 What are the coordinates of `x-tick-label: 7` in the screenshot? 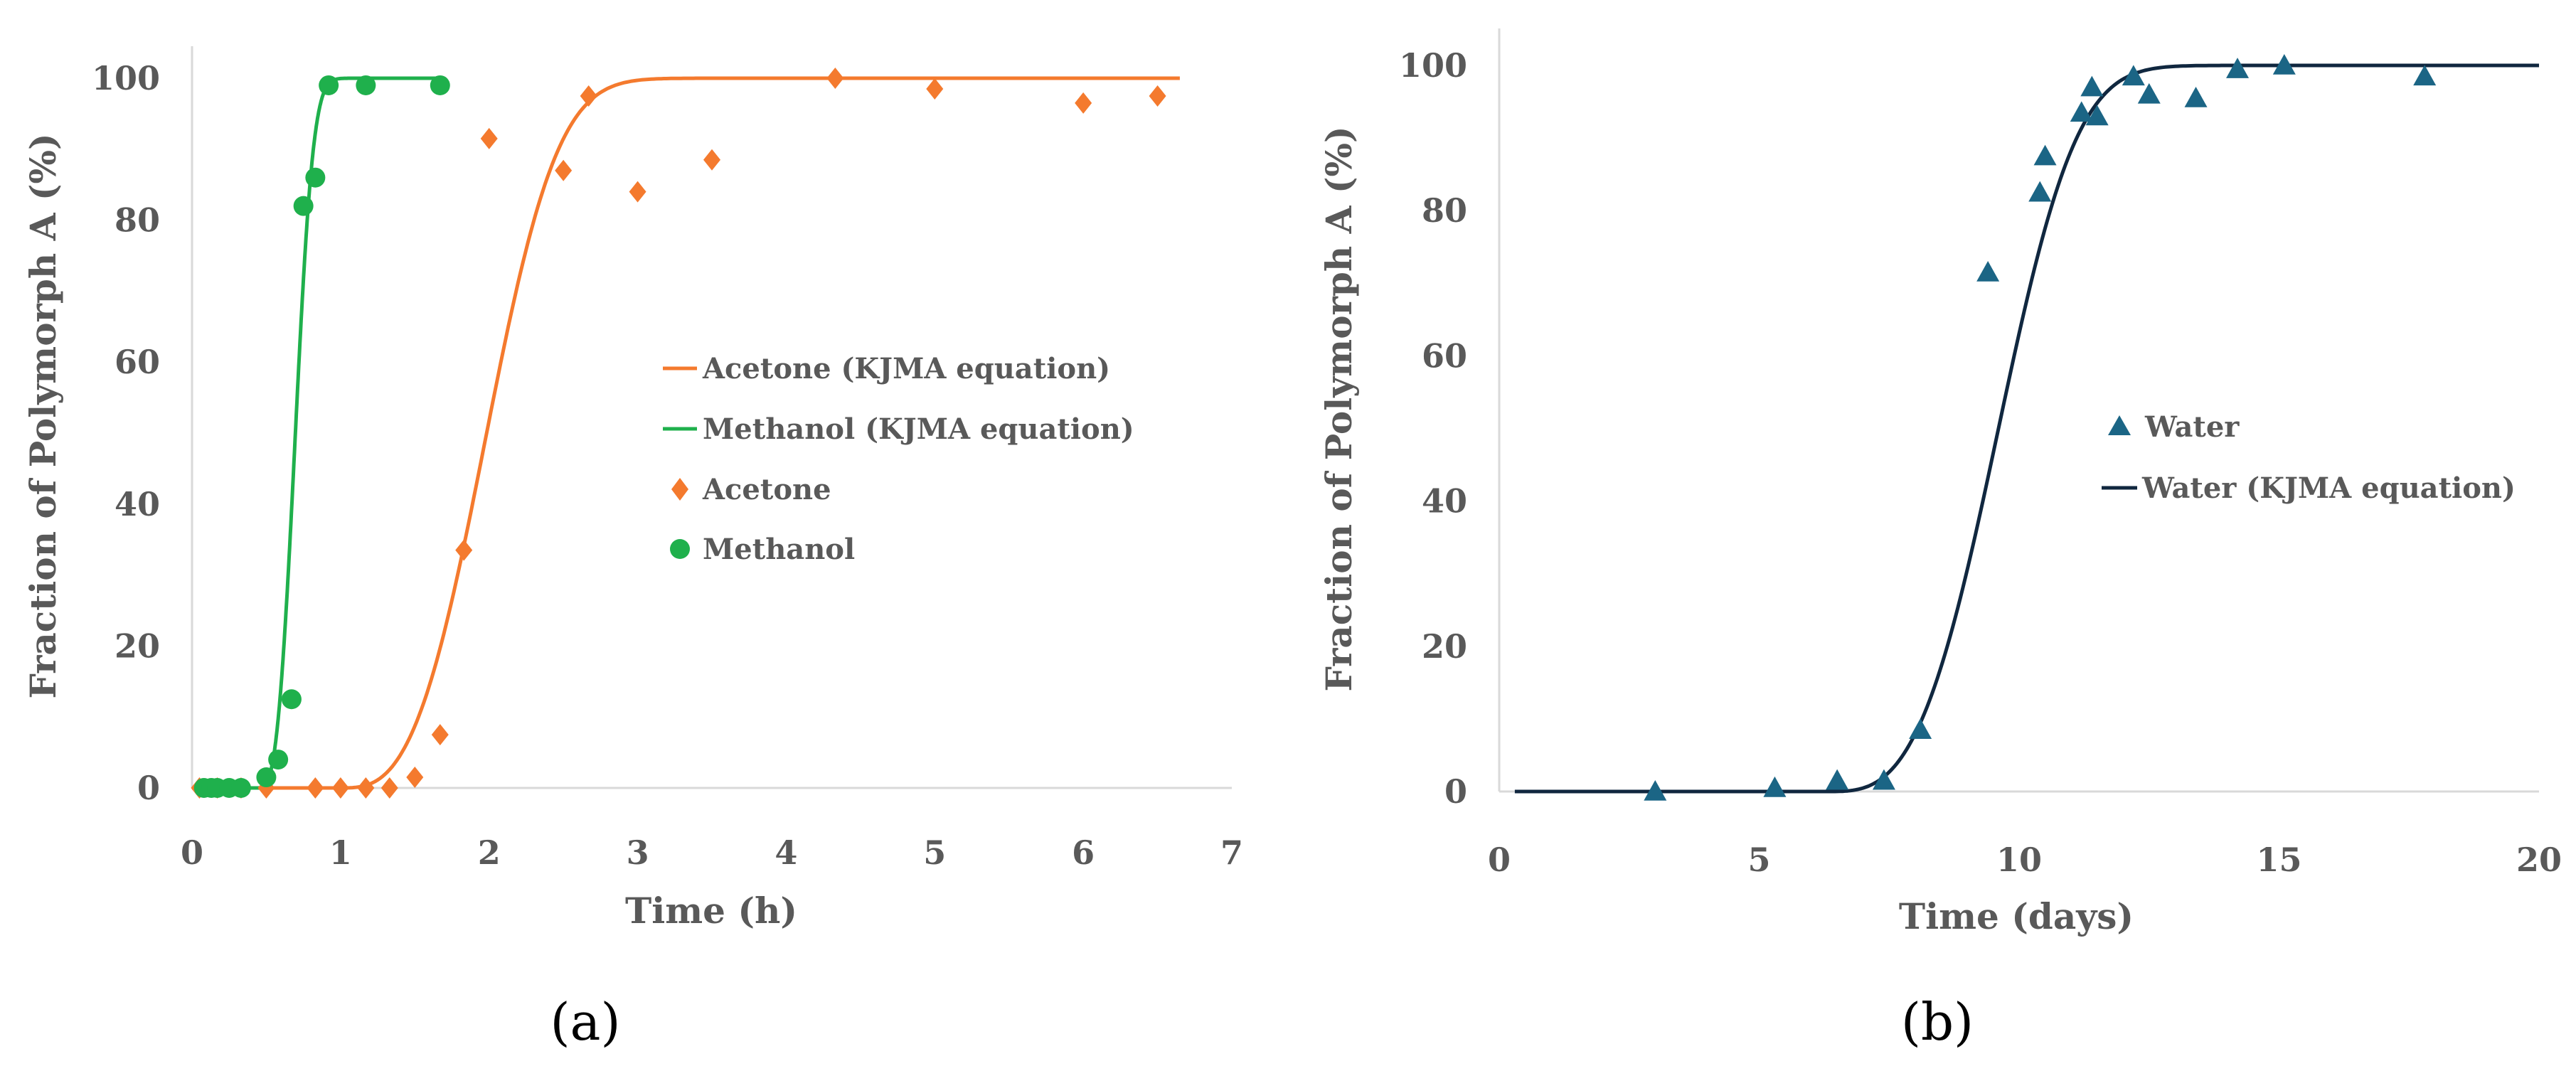 It's located at (1231, 853).